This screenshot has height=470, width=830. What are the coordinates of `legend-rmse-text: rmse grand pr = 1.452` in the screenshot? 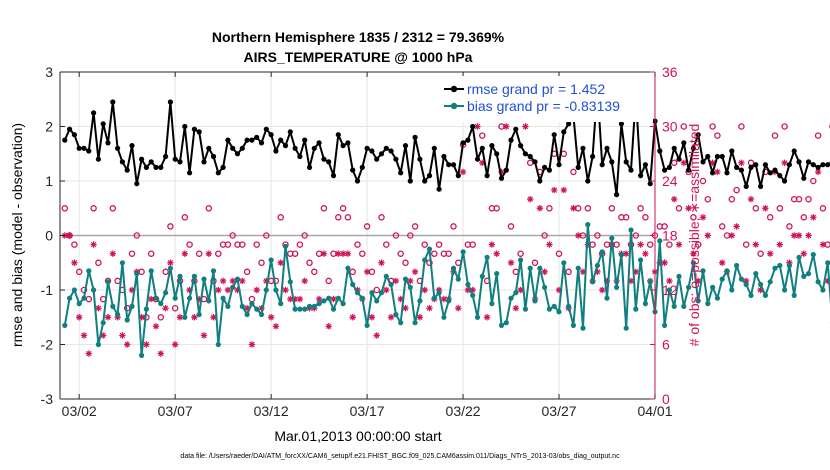 It's located at (536, 89).